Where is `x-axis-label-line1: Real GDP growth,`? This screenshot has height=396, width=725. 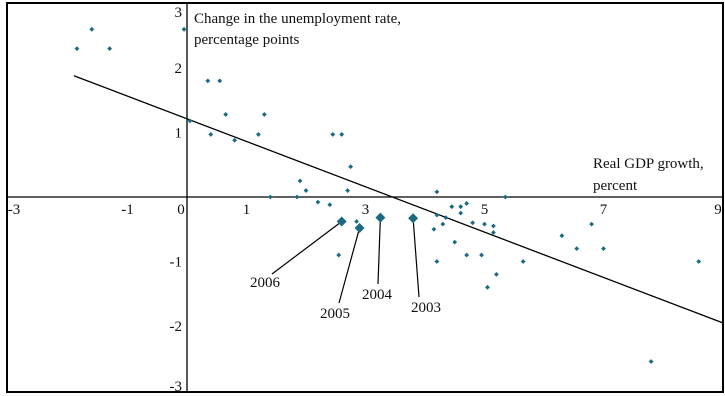 x-axis-label-line1: Real GDP growth, is located at coordinates (648, 164).